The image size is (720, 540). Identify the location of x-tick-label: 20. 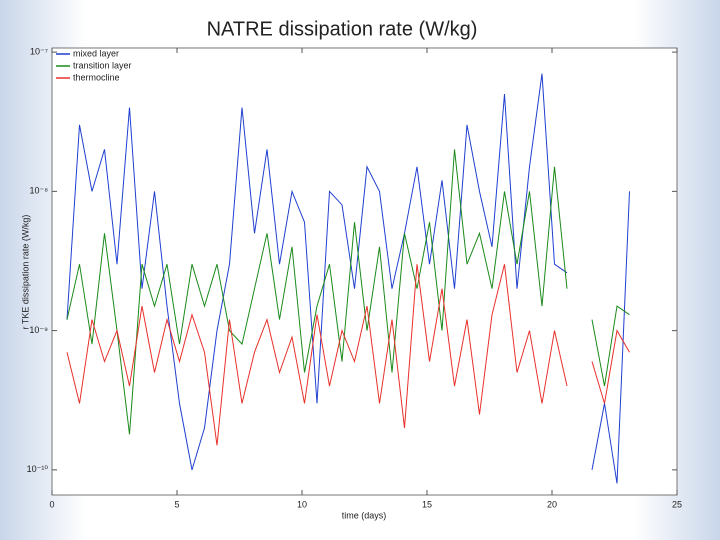
(552, 504).